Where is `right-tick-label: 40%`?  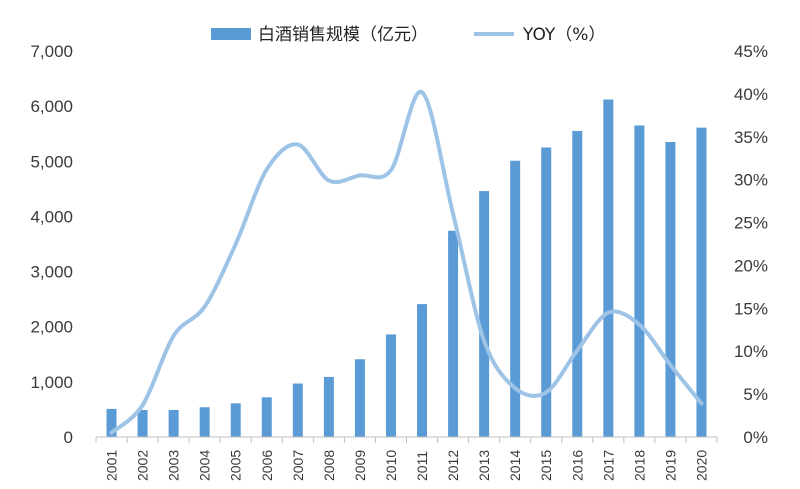
right-tick-label: 40% is located at coordinates (751, 94).